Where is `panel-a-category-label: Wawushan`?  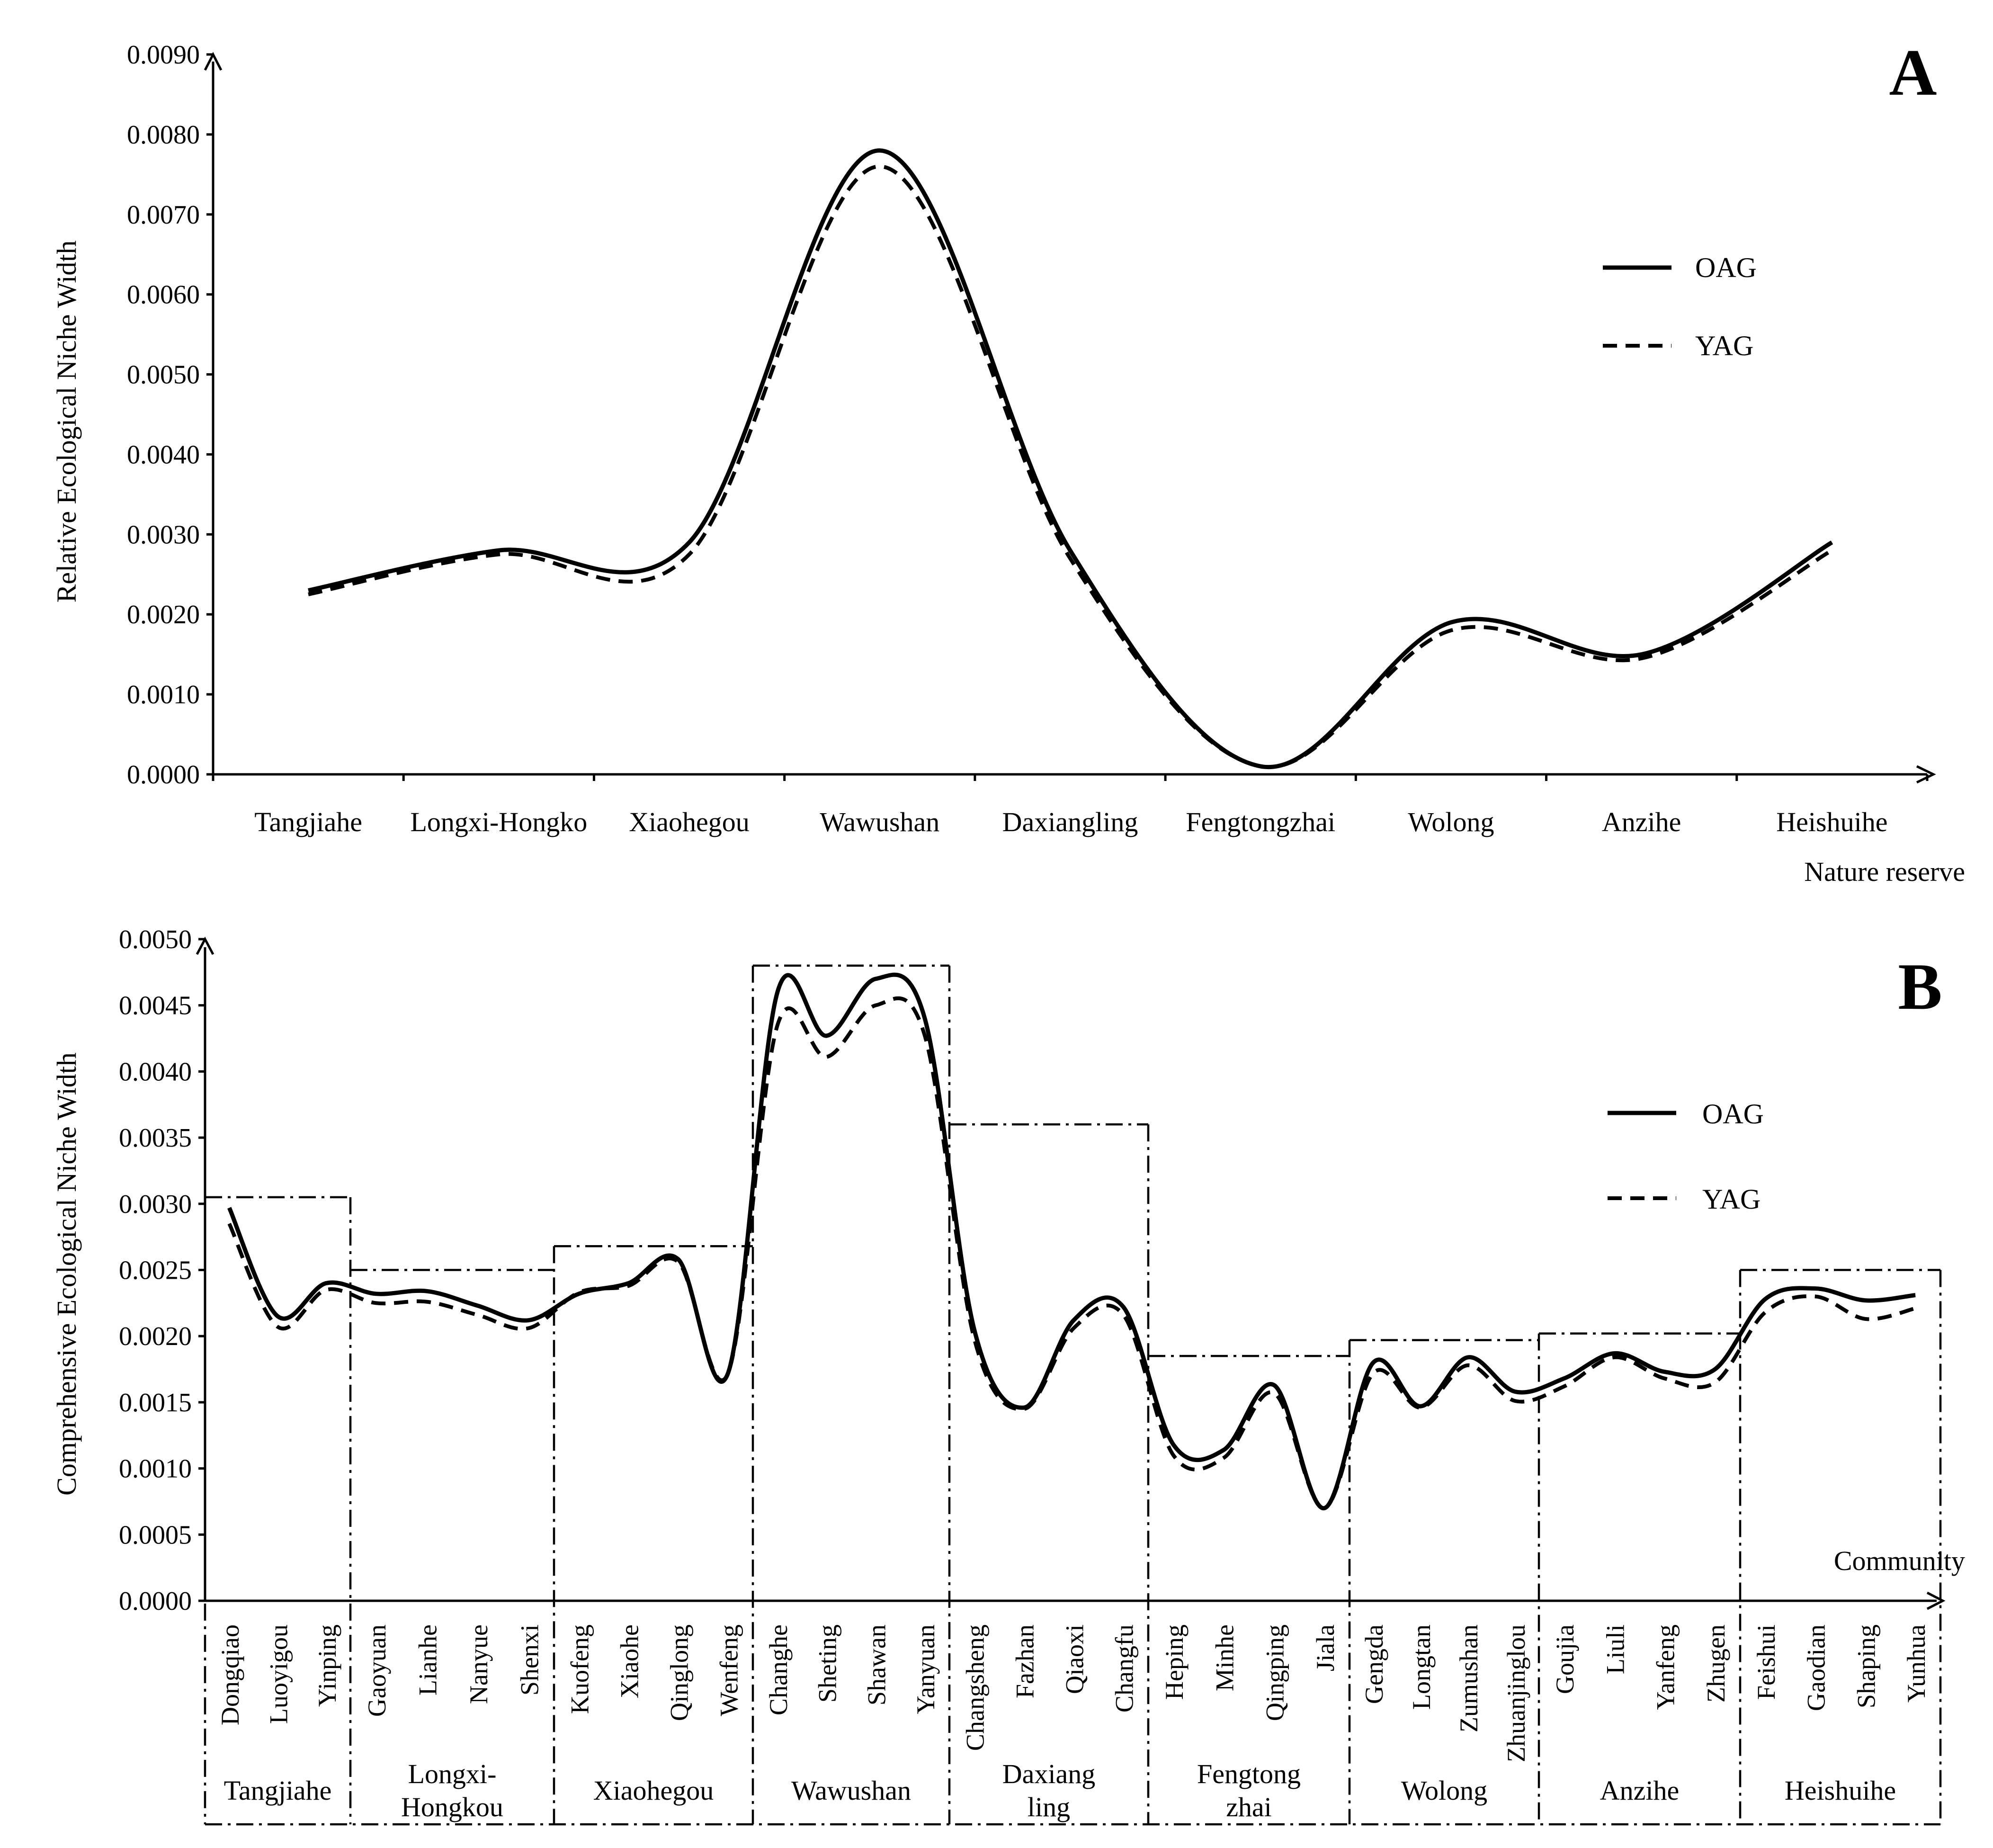 panel-a-category-label: Wawushan is located at coordinates (879, 822).